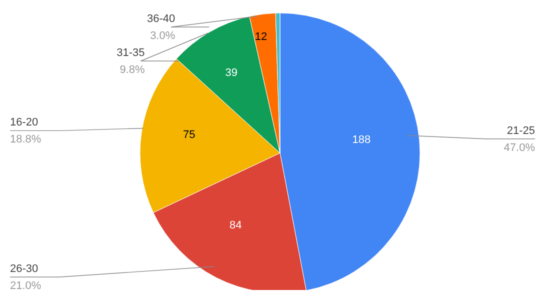 The width and height of the screenshot is (545, 298). What do you see at coordinates (26, 140) in the screenshot?
I see `text: 18.8%` at bounding box center [26, 140].